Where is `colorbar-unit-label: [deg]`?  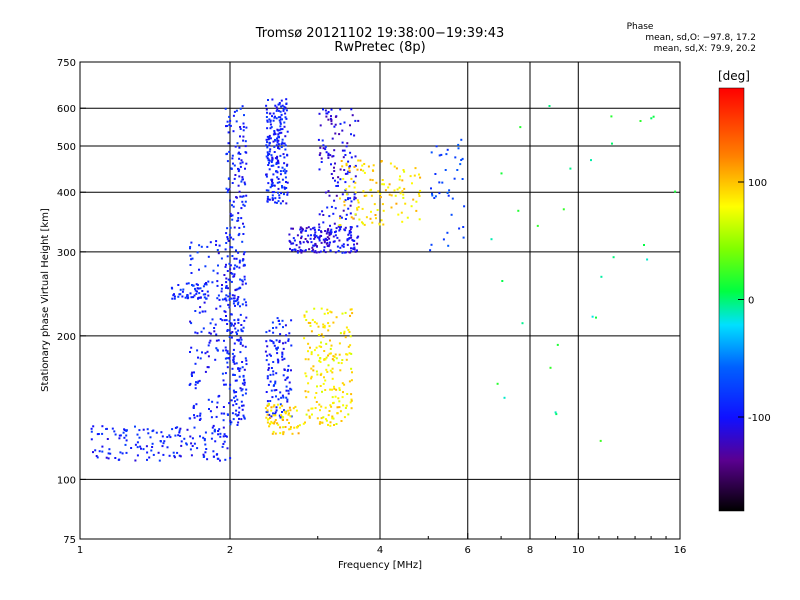 colorbar-unit-label: [deg] is located at coordinates (734, 76).